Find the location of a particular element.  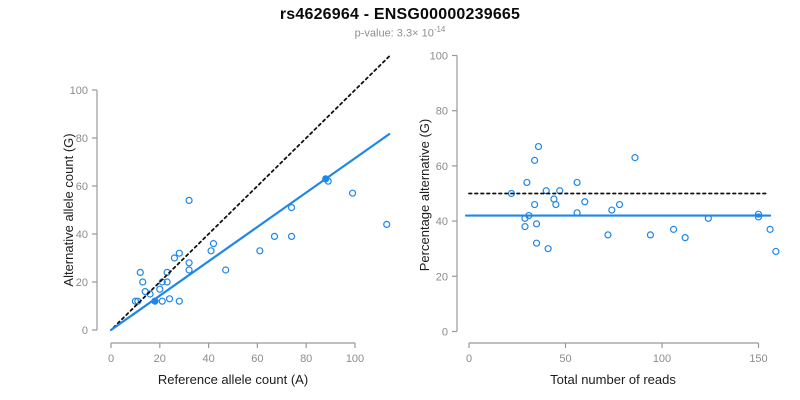

x-tick-label: 50 is located at coordinates (565, 359).